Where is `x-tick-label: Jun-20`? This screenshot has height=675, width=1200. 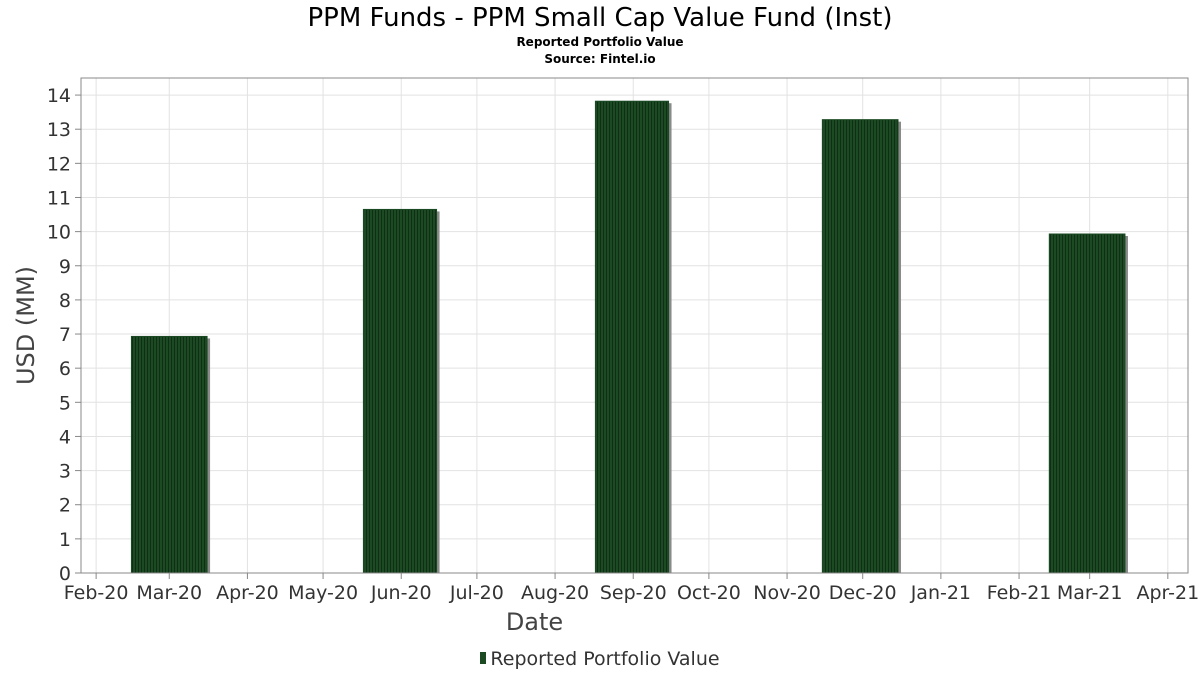
x-tick-label: Jun-20 is located at coordinates (401, 593).